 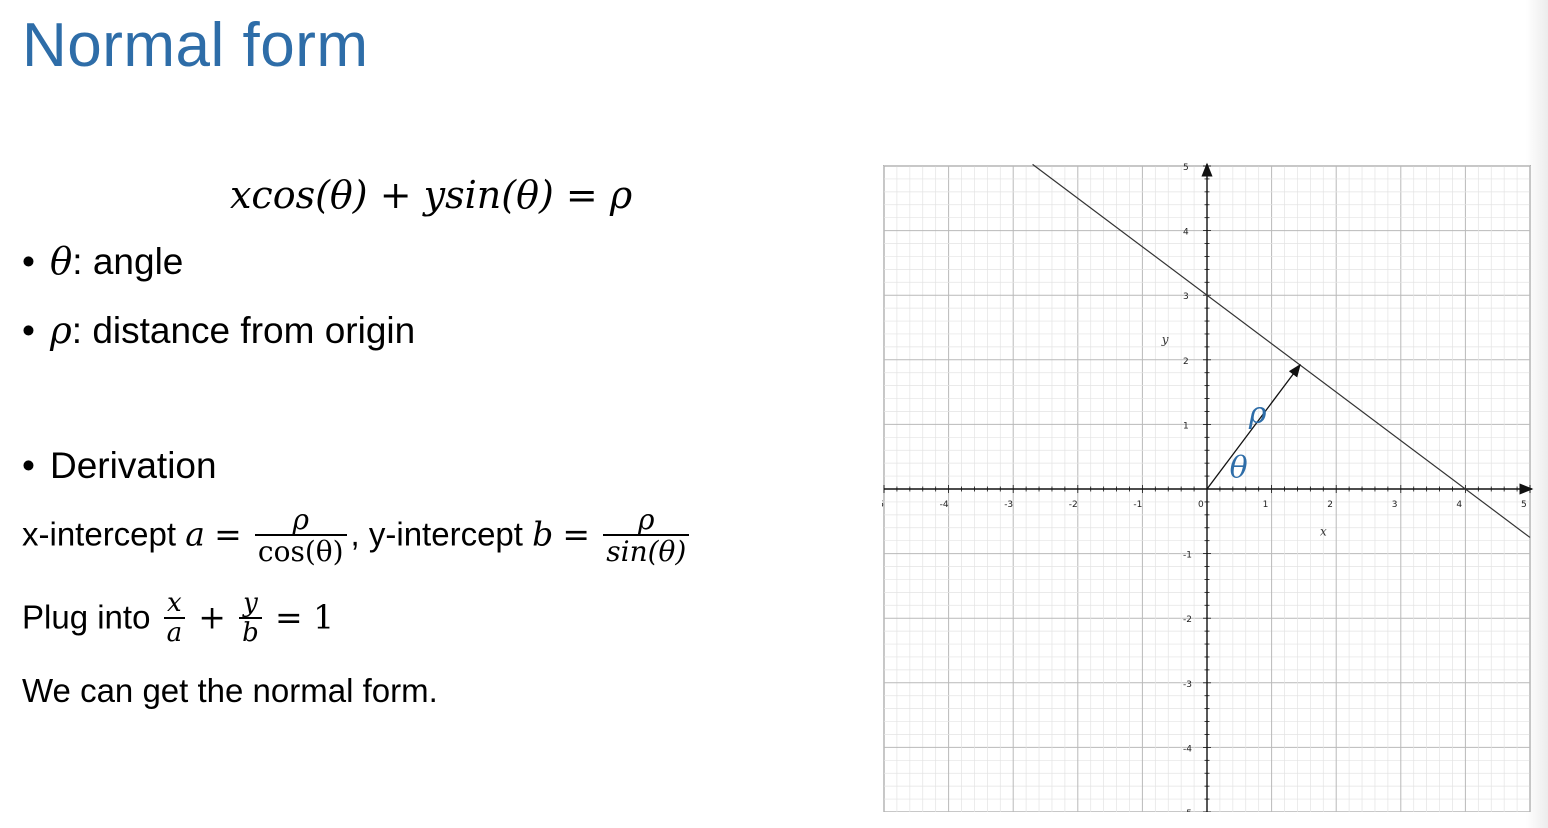 I want to click on x-tick-label: 1, so click(x=1266, y=505).